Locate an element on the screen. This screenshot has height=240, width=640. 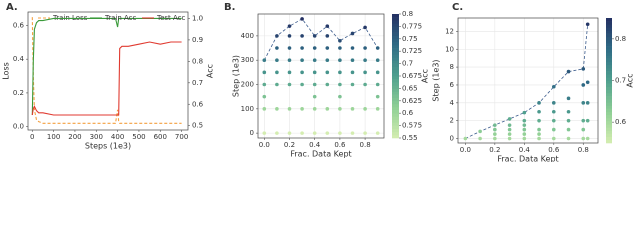
y-tick-label: 400 is located at coordinates (247, 36).